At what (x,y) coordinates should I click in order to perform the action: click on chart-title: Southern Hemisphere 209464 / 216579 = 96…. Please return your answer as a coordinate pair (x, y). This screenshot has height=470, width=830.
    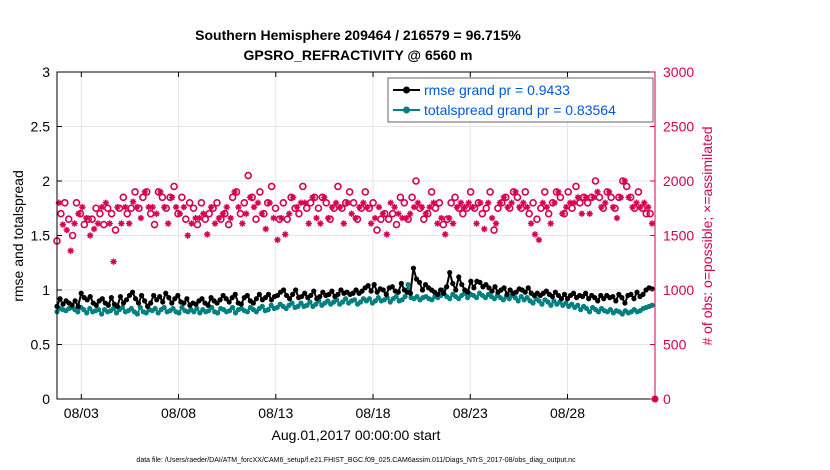
    Looking at the image, I should click on (358, 35).